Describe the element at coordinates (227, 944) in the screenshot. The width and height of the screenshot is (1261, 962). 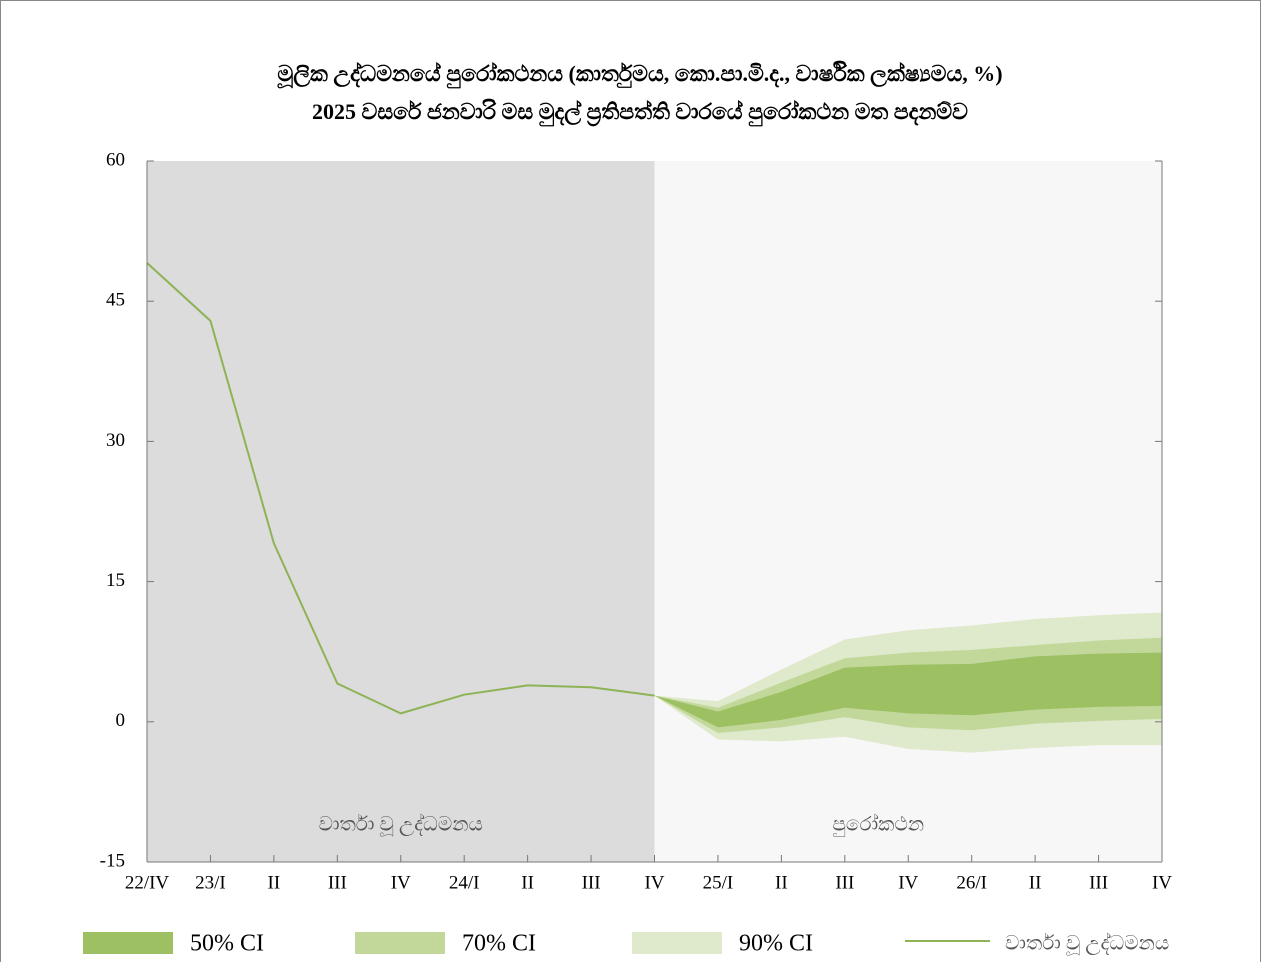
I see `legend-label: 50% CI` at that location.